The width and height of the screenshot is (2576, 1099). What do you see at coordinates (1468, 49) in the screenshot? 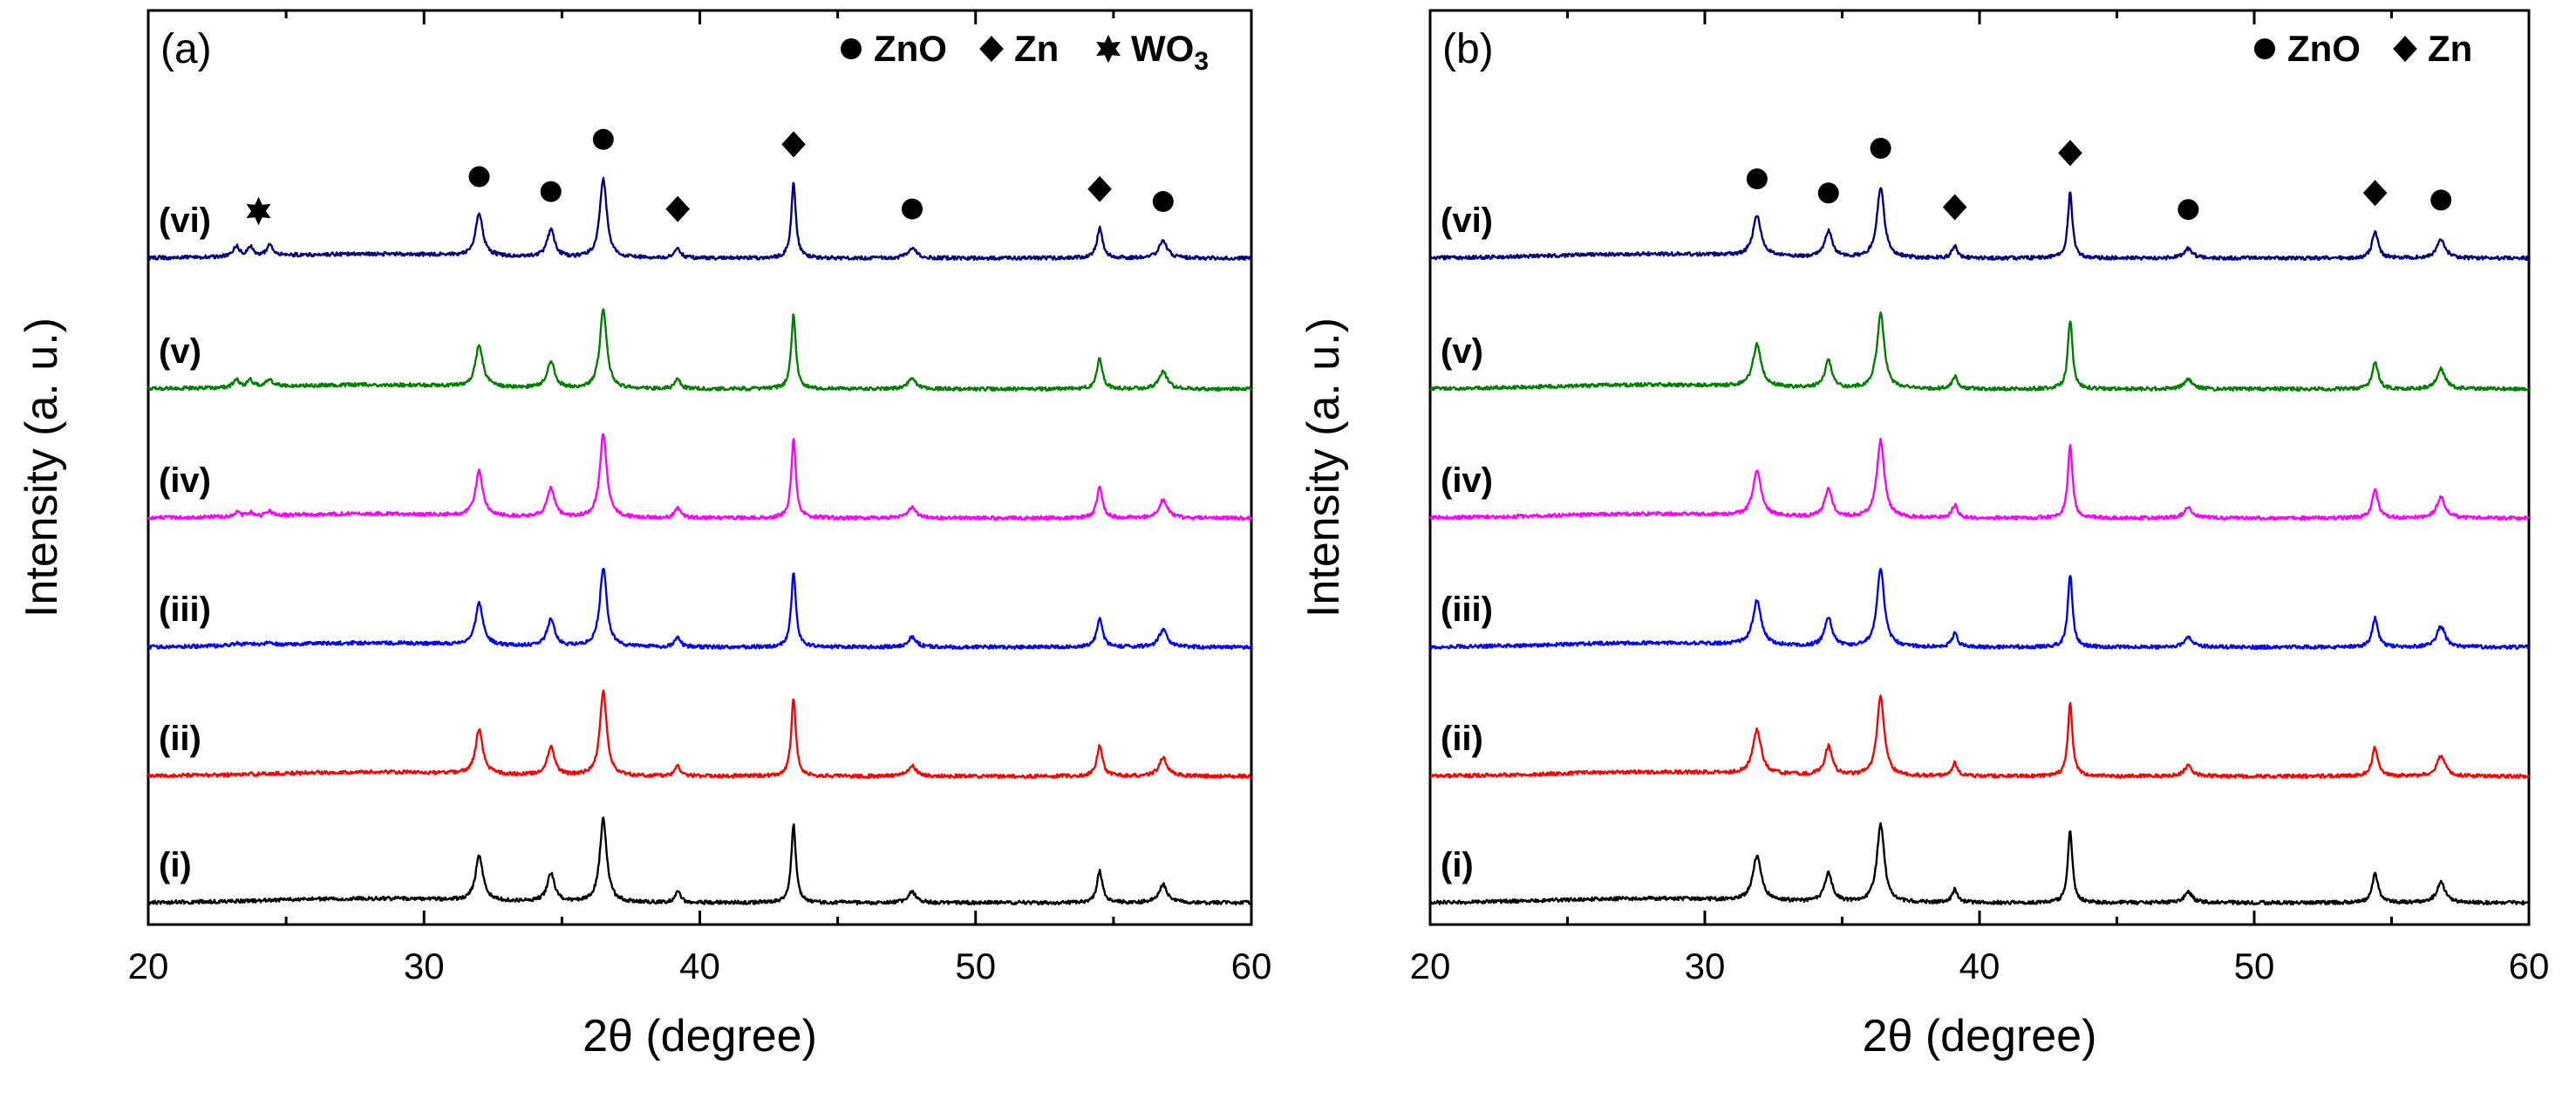
I see `panel-label: (b)` at bounding box center [1468, 49].